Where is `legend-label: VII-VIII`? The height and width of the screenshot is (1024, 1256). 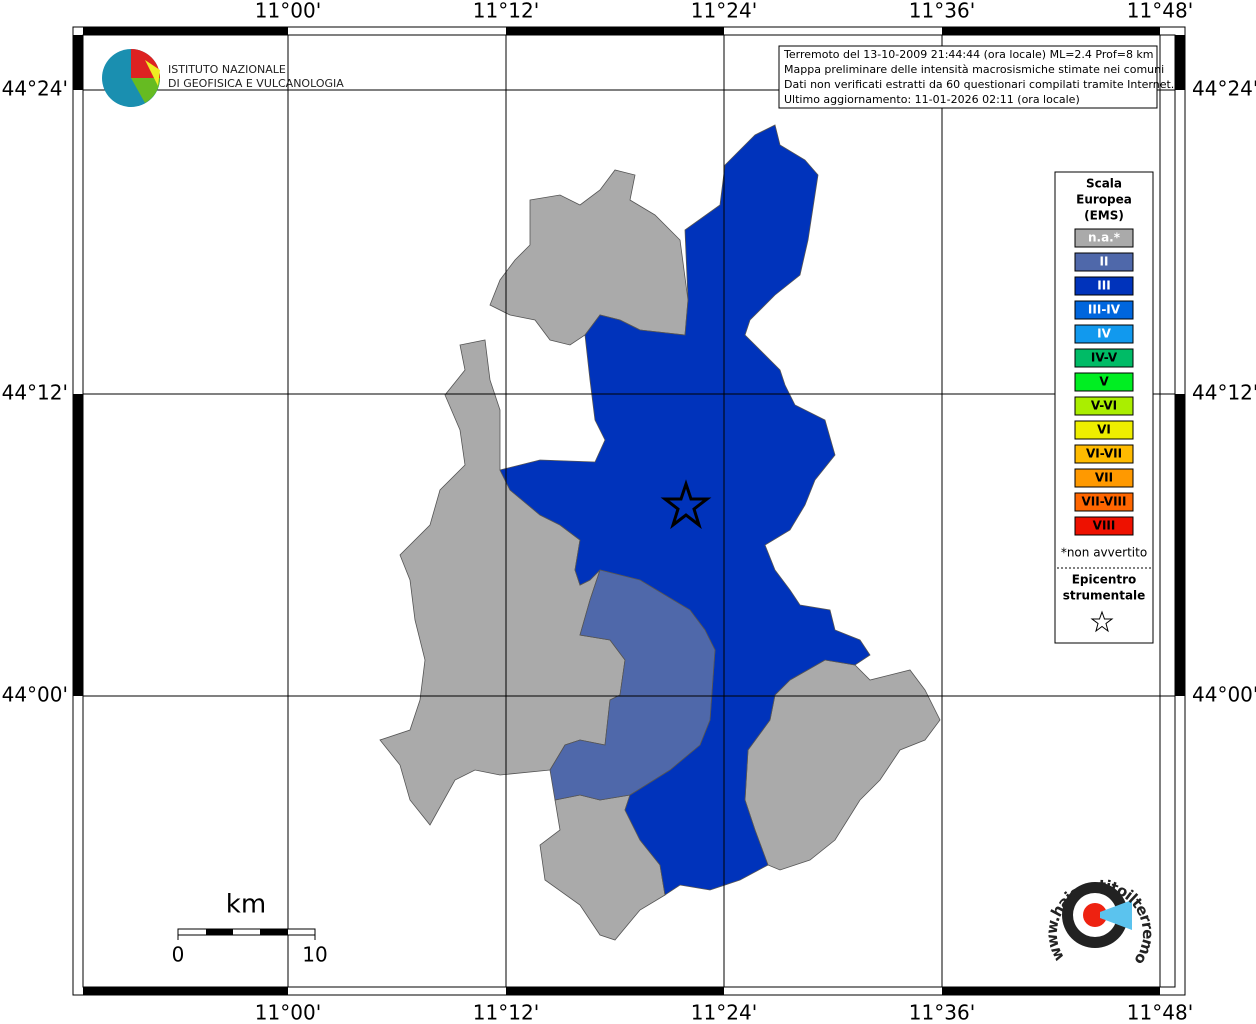 legend-label: VII-VIII is located at coordinates (1103, 502).